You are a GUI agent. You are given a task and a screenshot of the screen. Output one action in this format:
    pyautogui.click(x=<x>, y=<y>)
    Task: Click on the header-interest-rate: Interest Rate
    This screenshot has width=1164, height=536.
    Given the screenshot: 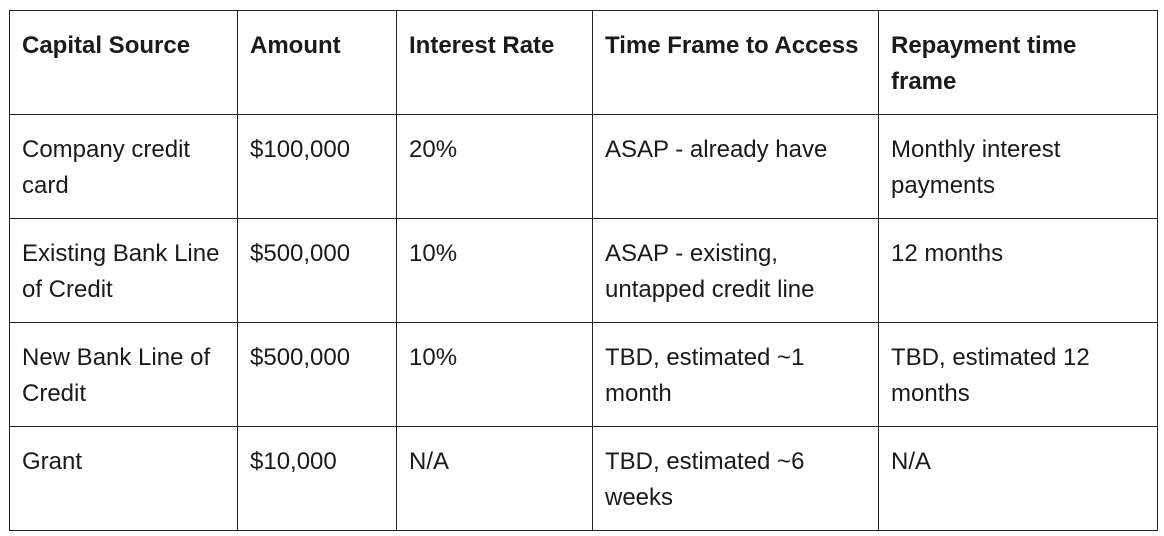 What is the action you would take?
    pyautogui.click(x=494, y=62)
    